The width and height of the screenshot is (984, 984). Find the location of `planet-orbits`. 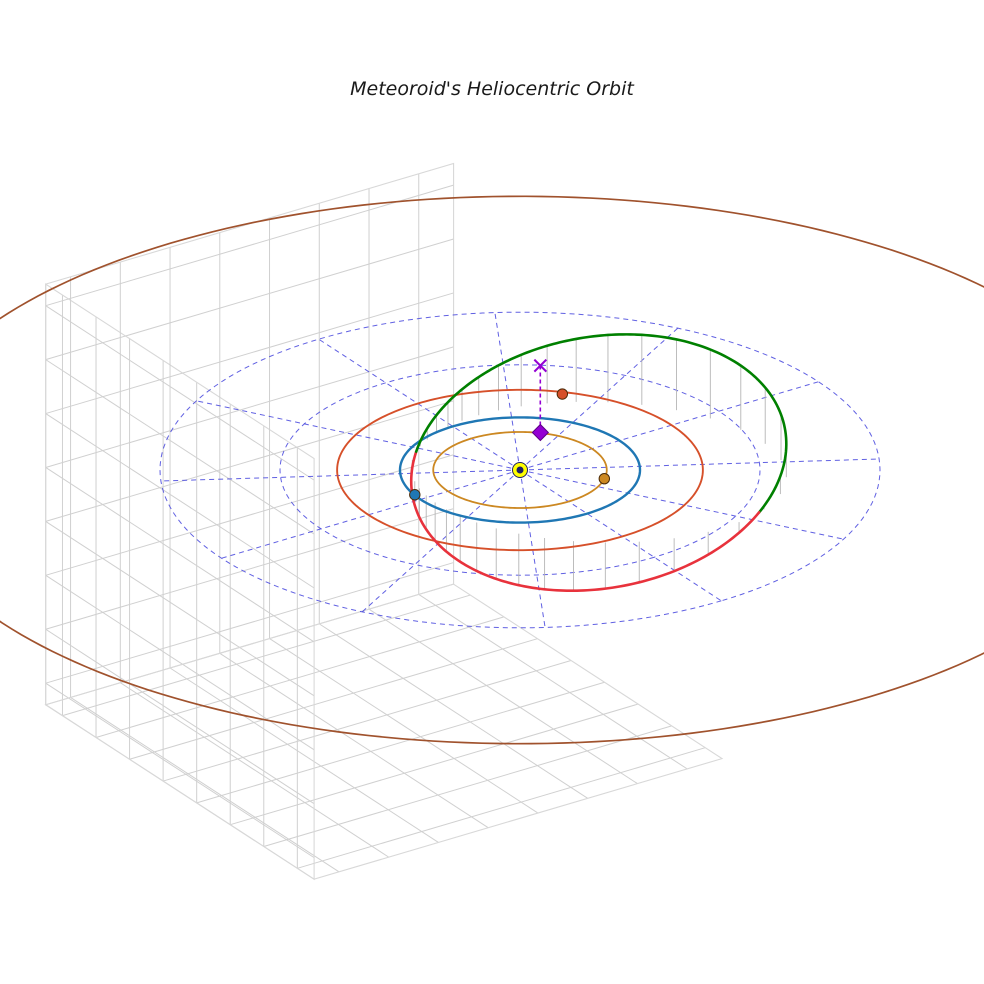

planet-orbits is located at coordinates (520, 470).